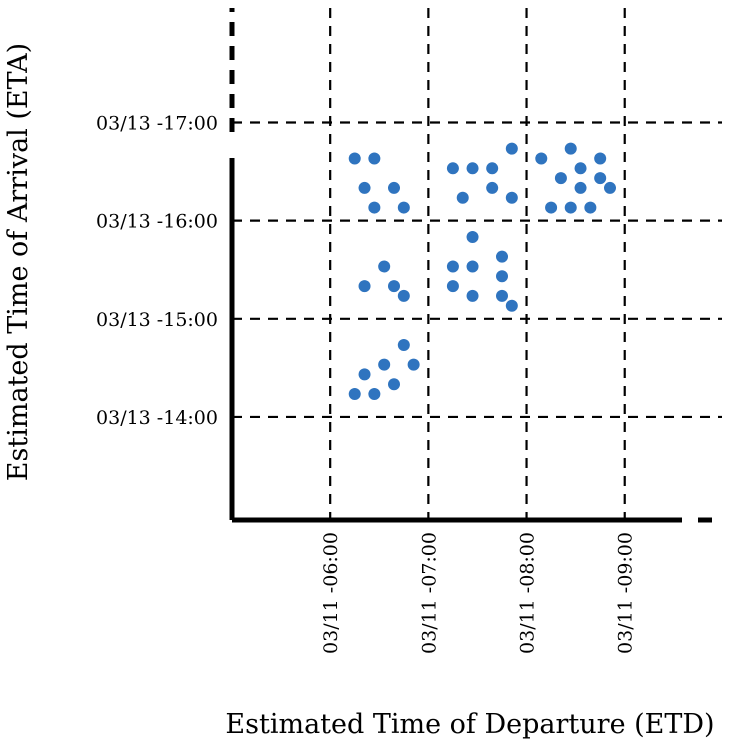 This screenshot has height=750, width=750. I want to click on x-tick-label: 03/11 -06:00, so click(331, 593).